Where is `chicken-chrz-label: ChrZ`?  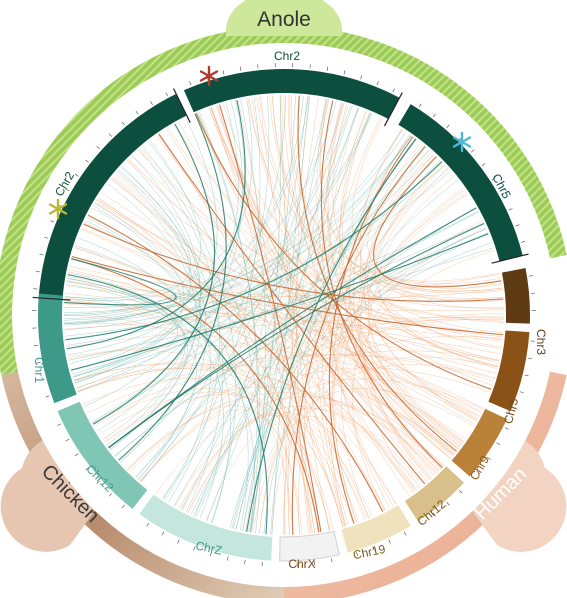 chicken-chrz-label: ChrZ is located at coordinates (208, 547).